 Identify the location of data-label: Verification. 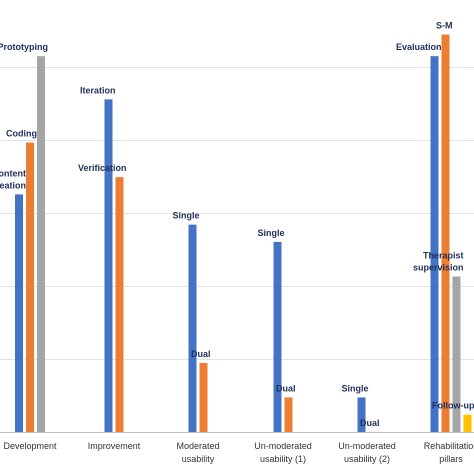
(102, 168).